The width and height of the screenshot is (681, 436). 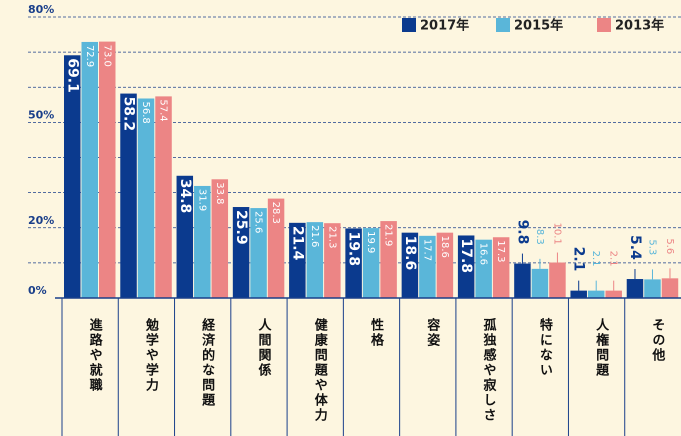 I want to click on value-label: 5.3, so click(x=651, y=247).